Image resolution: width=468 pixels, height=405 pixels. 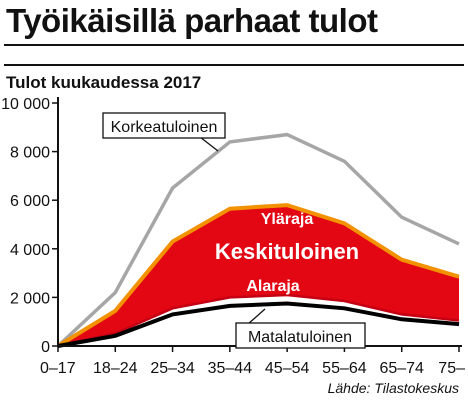 I want to click on box-korkeatuloinen, so click(x=164, y=125).